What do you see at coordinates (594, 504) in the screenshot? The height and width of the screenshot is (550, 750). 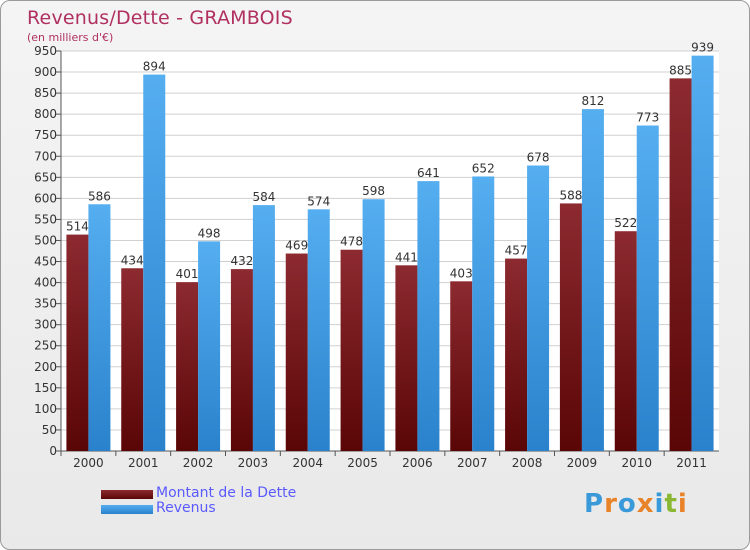 I see `logo-letter: P` at bounding box center [594, 504].